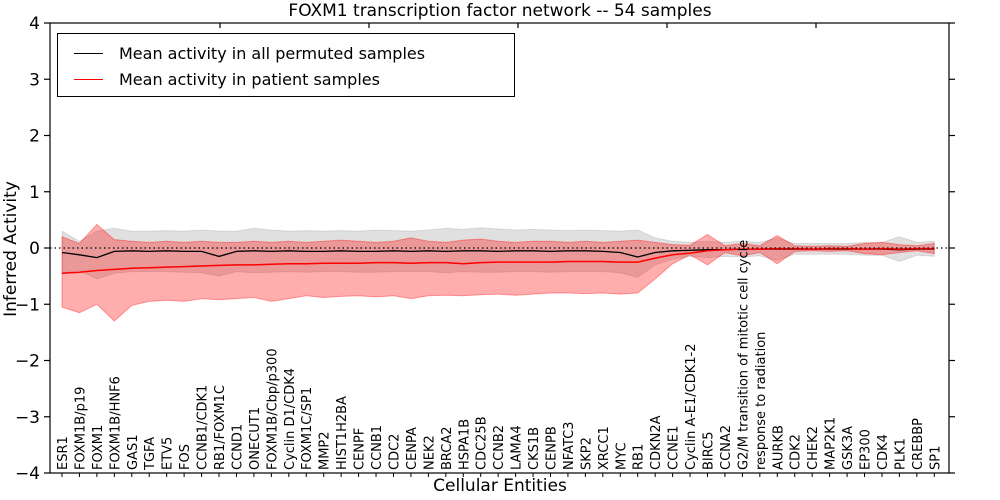 Image resolution: width=1000 pixels, height=500 pixels. What do you see at coordinates (88, 53) in the screenshot?
I see `permuted-line-swatch` at bounding box center [88, 53].